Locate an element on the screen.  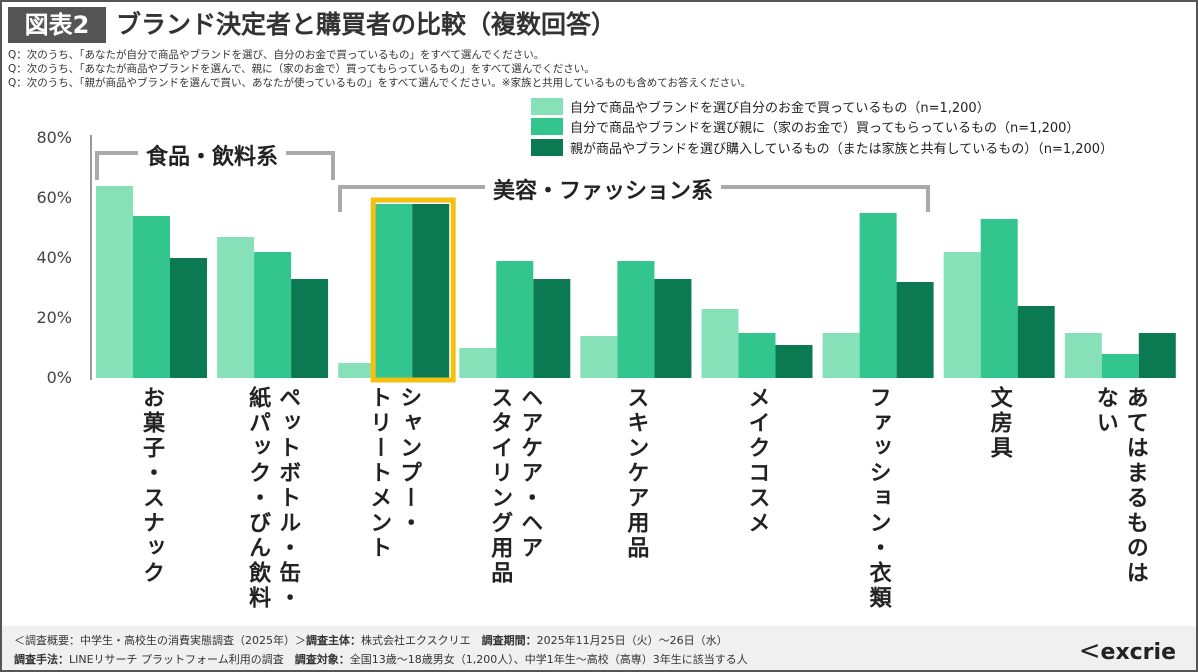
y-tick-label: 40% is located at coordinates (54, 257).